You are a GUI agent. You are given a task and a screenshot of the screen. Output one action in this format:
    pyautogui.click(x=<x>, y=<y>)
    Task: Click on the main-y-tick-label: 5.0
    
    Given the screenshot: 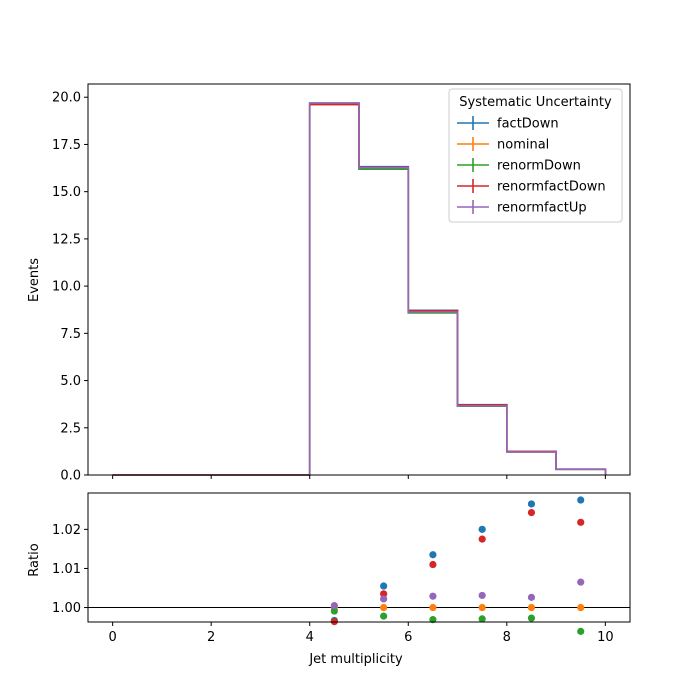 What is the action you would take?
    pyautogui.click(x=70, y=381)
    